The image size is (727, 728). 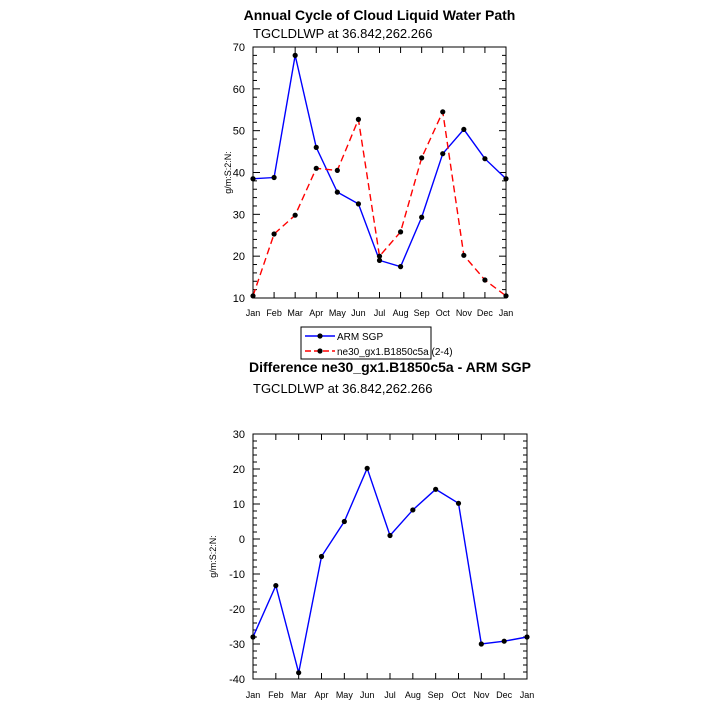 I want to click on chart-title: Difference ne30_gx1.B1850c5a - ARM SGP, so click(x=390, y=367).